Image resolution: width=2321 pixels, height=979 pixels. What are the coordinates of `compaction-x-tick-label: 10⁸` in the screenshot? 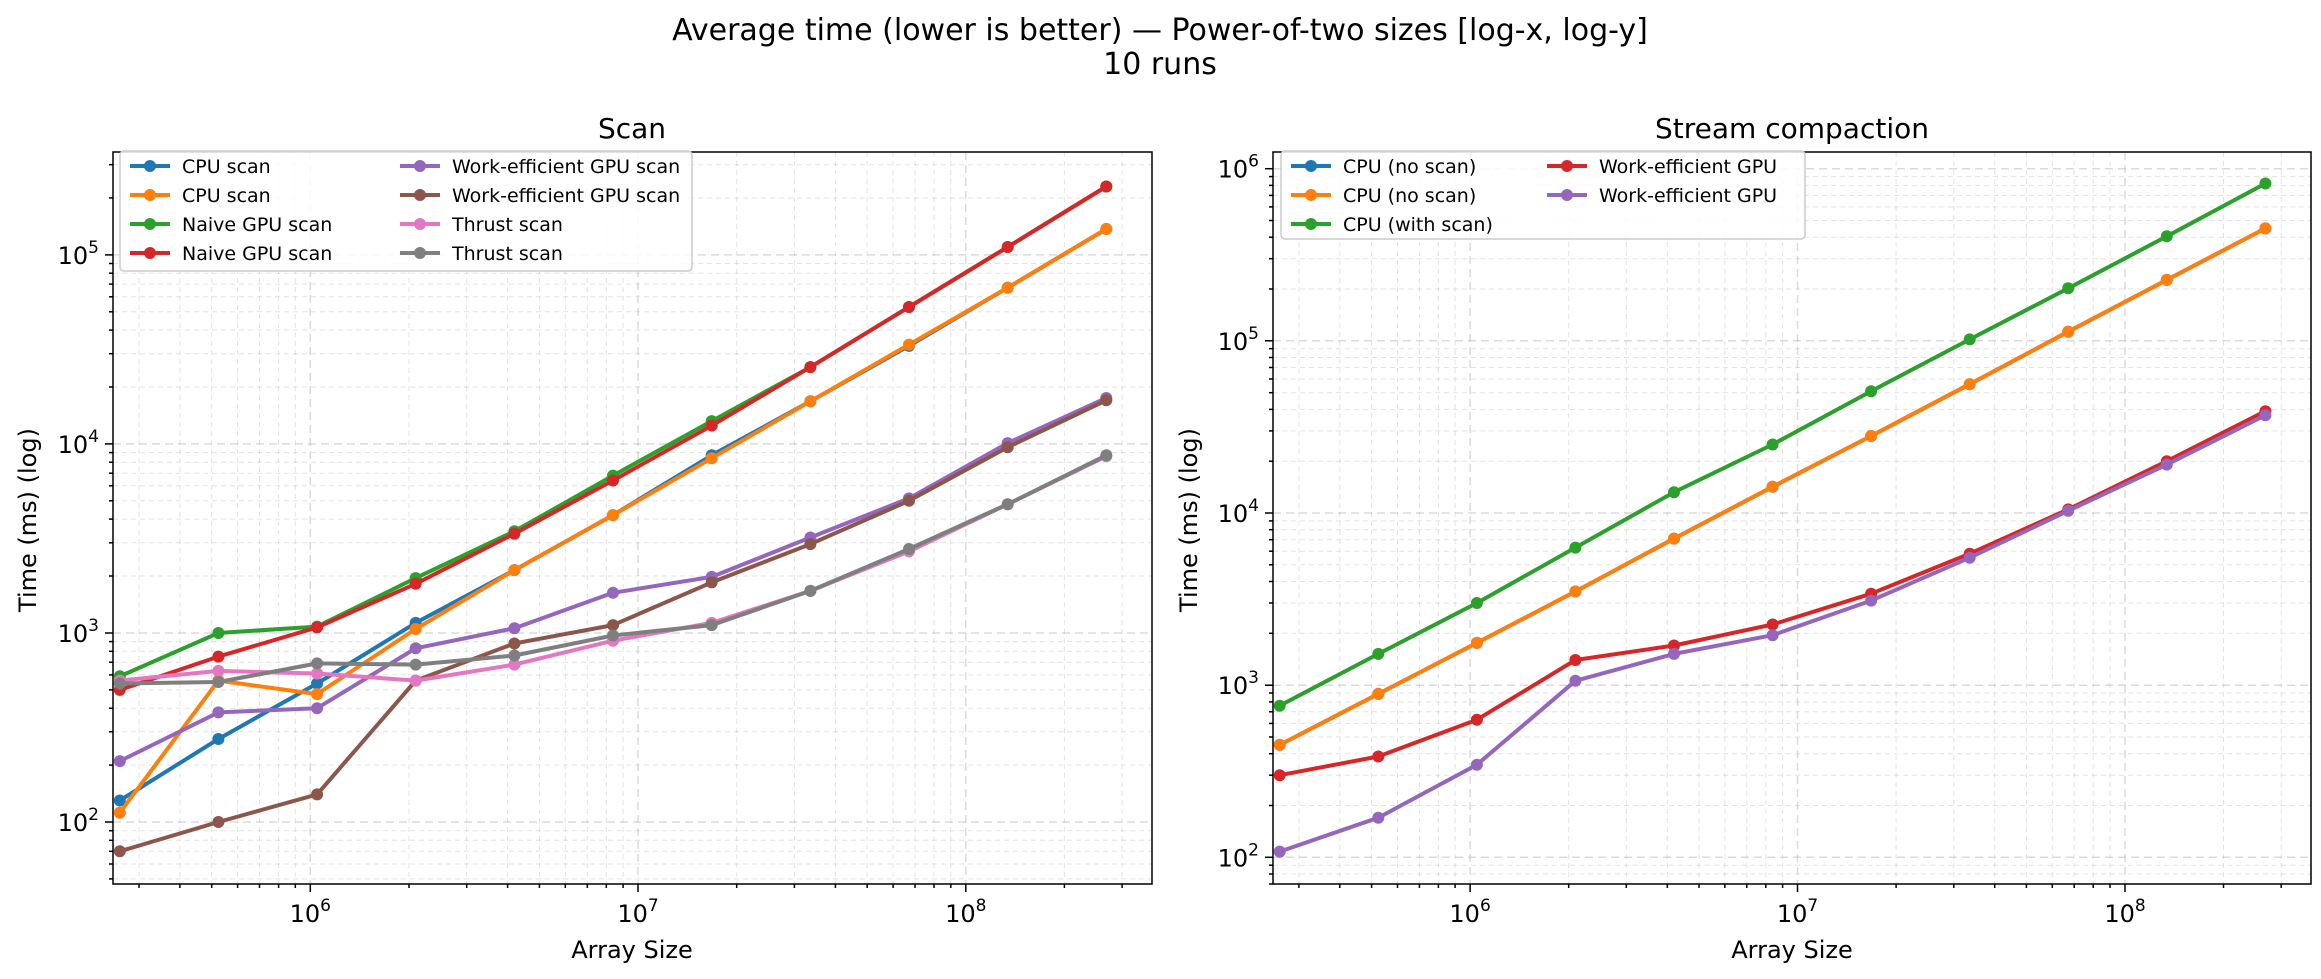 It's located at (2124, 912).